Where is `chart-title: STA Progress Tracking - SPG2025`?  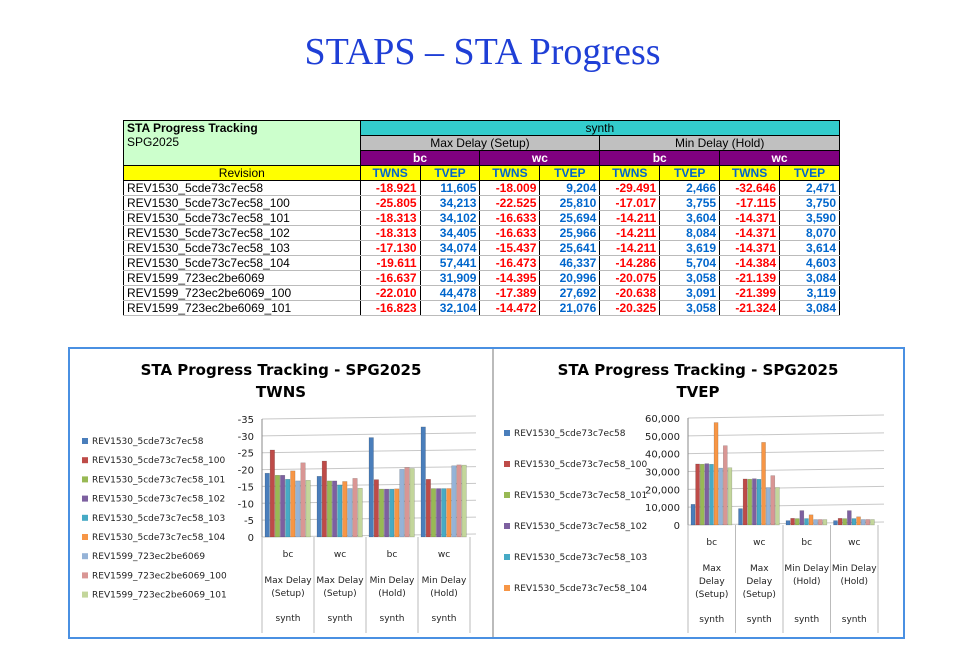
chart-title: STA Progress Tracking - SPG2025 is located at coordinates (281, 370).